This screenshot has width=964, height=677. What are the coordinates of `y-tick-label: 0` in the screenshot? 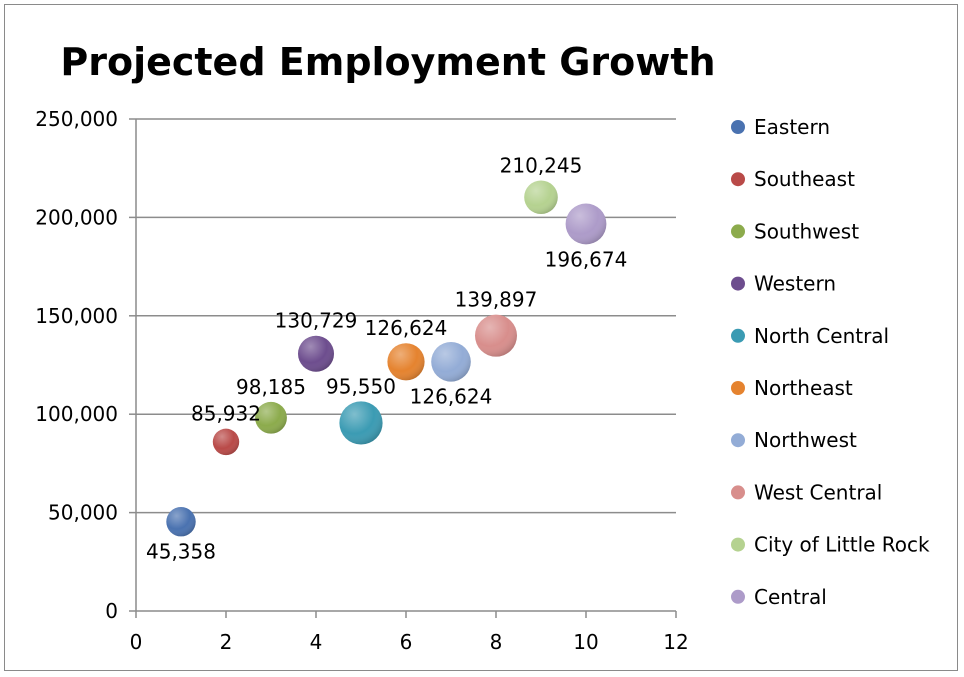 It's located at (111, 611).